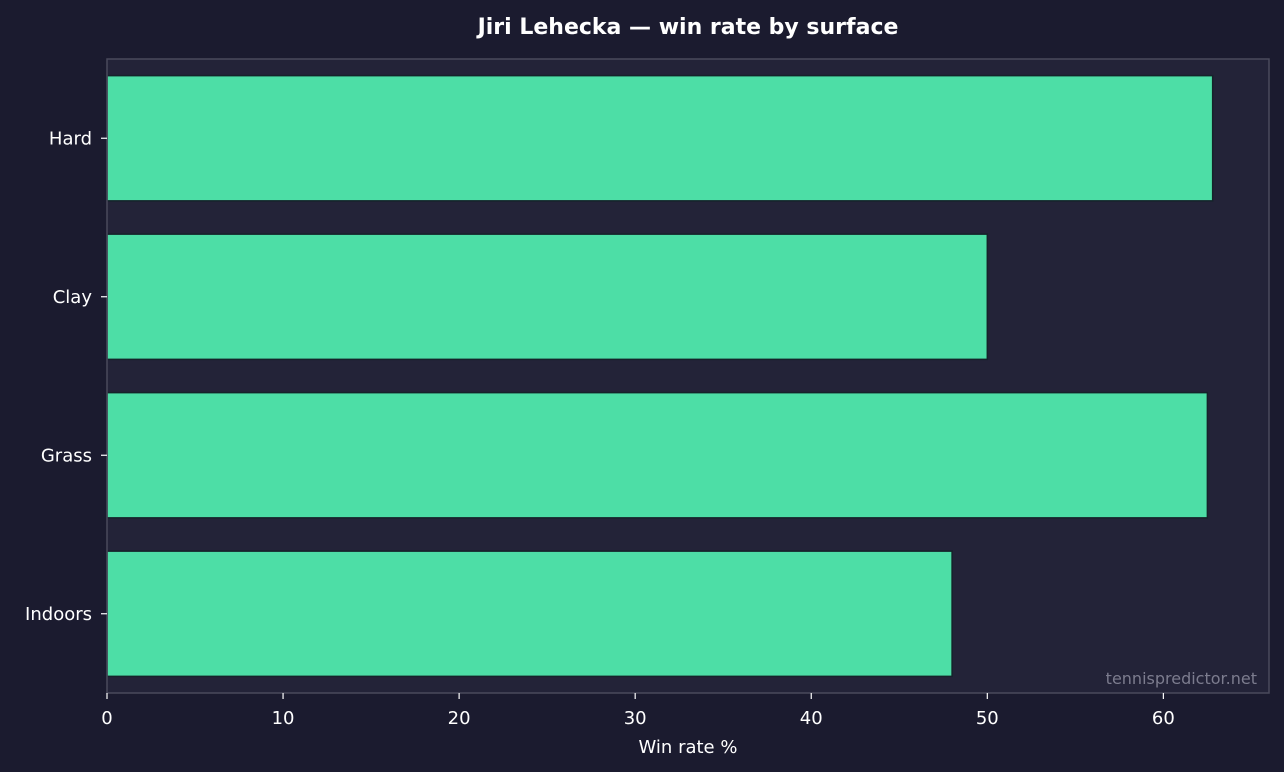 This screenshot has height=772, width=1284. Describe the element at coordinates (687, 27) in the screenshot. I see `chart-title: Jiri Lehecka — win rate by surface` at that location.